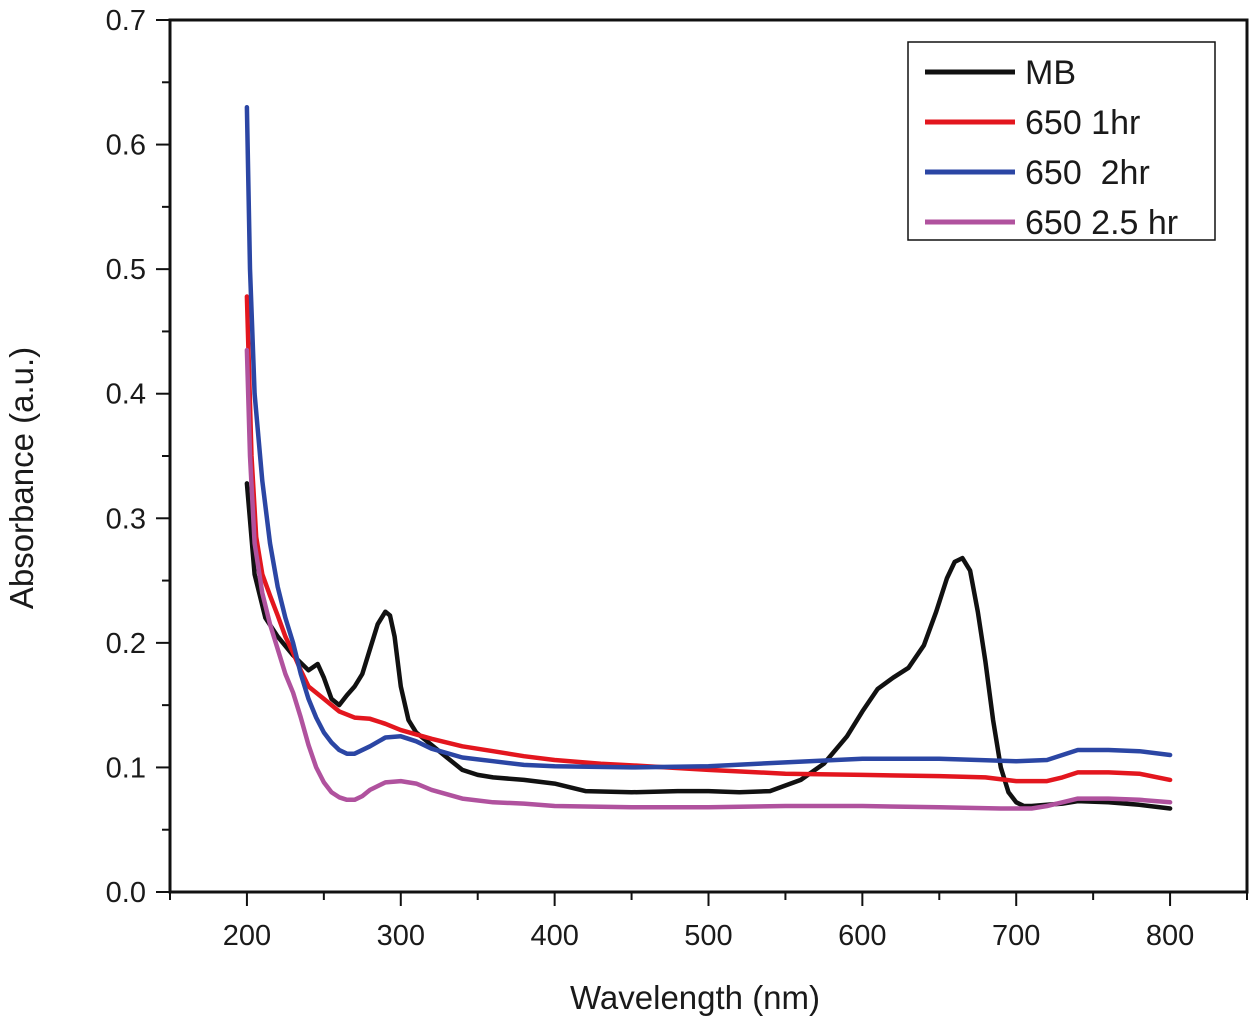 This screenshot has height=1018, width=1252. Describe the element at coordinates (138, 457) in the screenshot. I see `y-axis-ticks: 0.0 0.1 0.2 0.3 0.4 0.5 0.6 0.7` at that location.